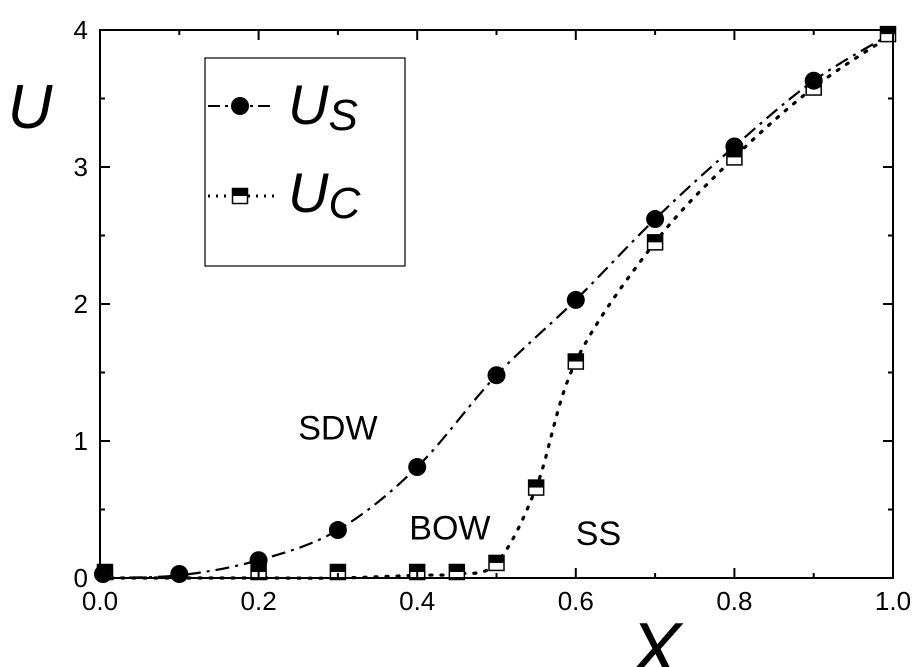  Describe the element at coordinates (449, 528) in the screenshot. I see `region-label-bow: BOW` at that location.